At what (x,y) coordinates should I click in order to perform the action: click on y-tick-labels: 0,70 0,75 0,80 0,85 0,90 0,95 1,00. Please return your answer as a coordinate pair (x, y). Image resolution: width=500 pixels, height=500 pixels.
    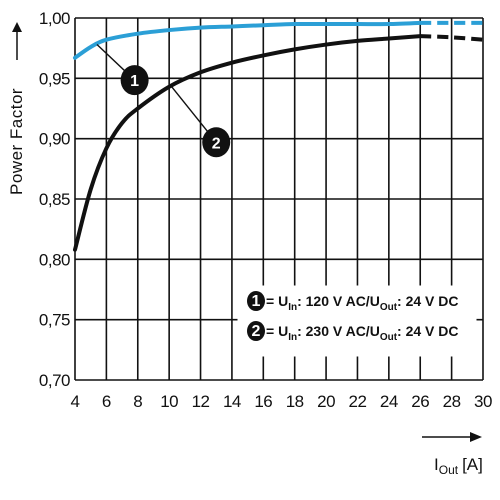
    Looking at the image, I should click on (55, 199).